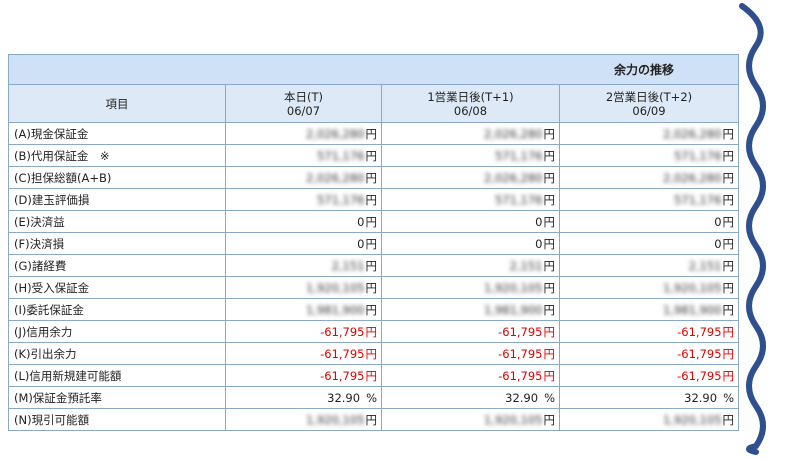 The width and height of the screenshot is (785, 459). I want to click on table-title: 余力の推移, so click(373, 69).